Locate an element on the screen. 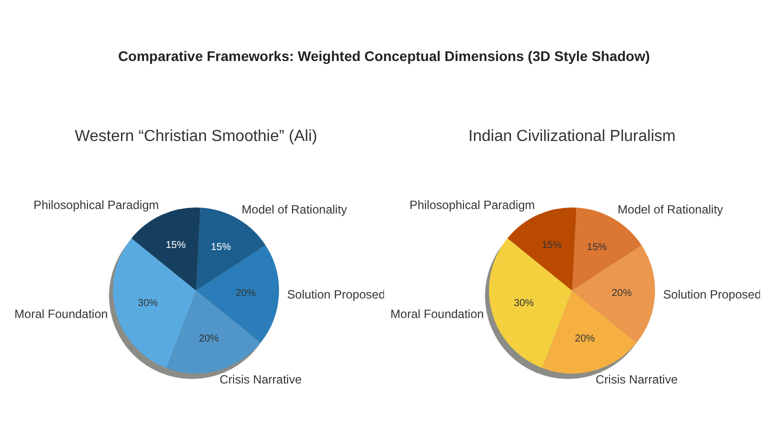 Image resolution: width=768 pixels, height=437 pixels. chart-title: Indian Civilizational Pluralism is located at coordinates (572, 137).